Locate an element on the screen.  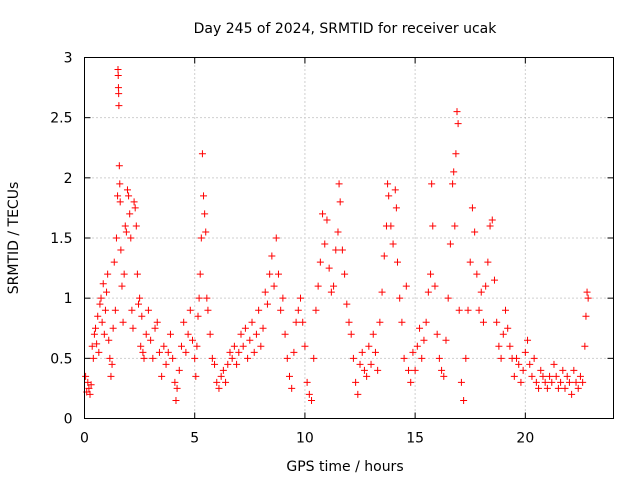
y-tick-label: 3 is located at coordinates (68, 59).